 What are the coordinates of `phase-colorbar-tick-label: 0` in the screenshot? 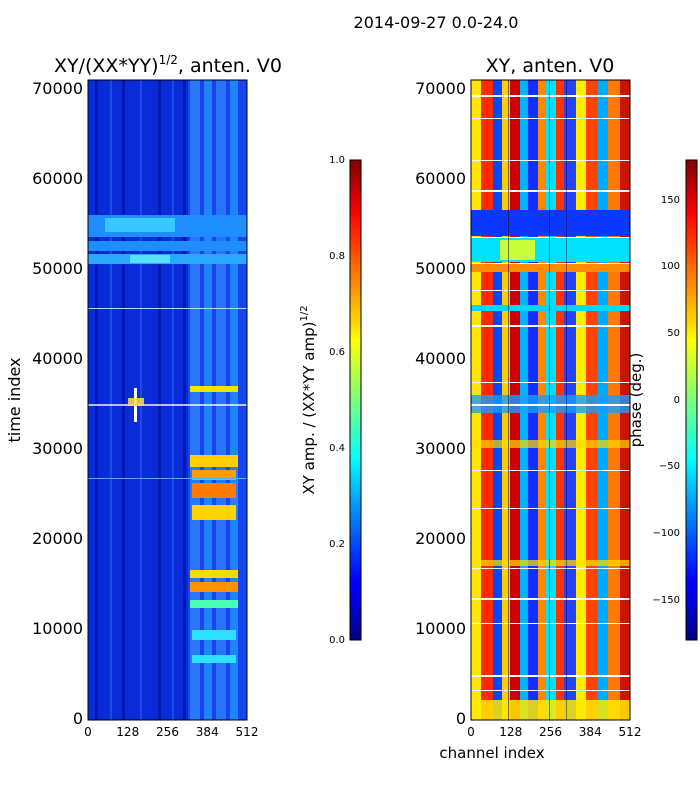 It's located at (677, 400).